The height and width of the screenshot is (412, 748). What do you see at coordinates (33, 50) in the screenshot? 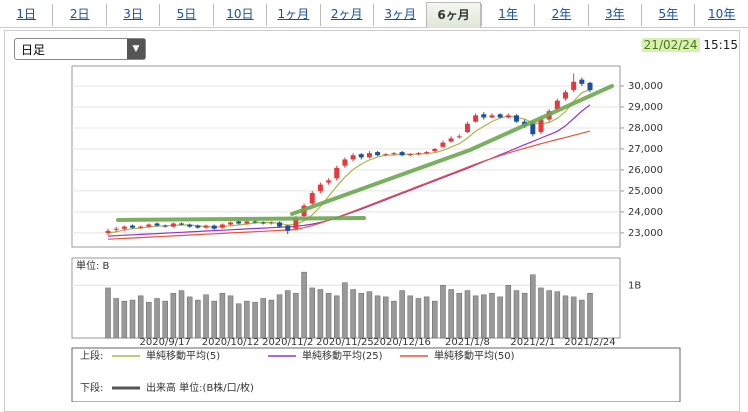
I see `dropdown-label: 日足` at bounding box center [33, 50].